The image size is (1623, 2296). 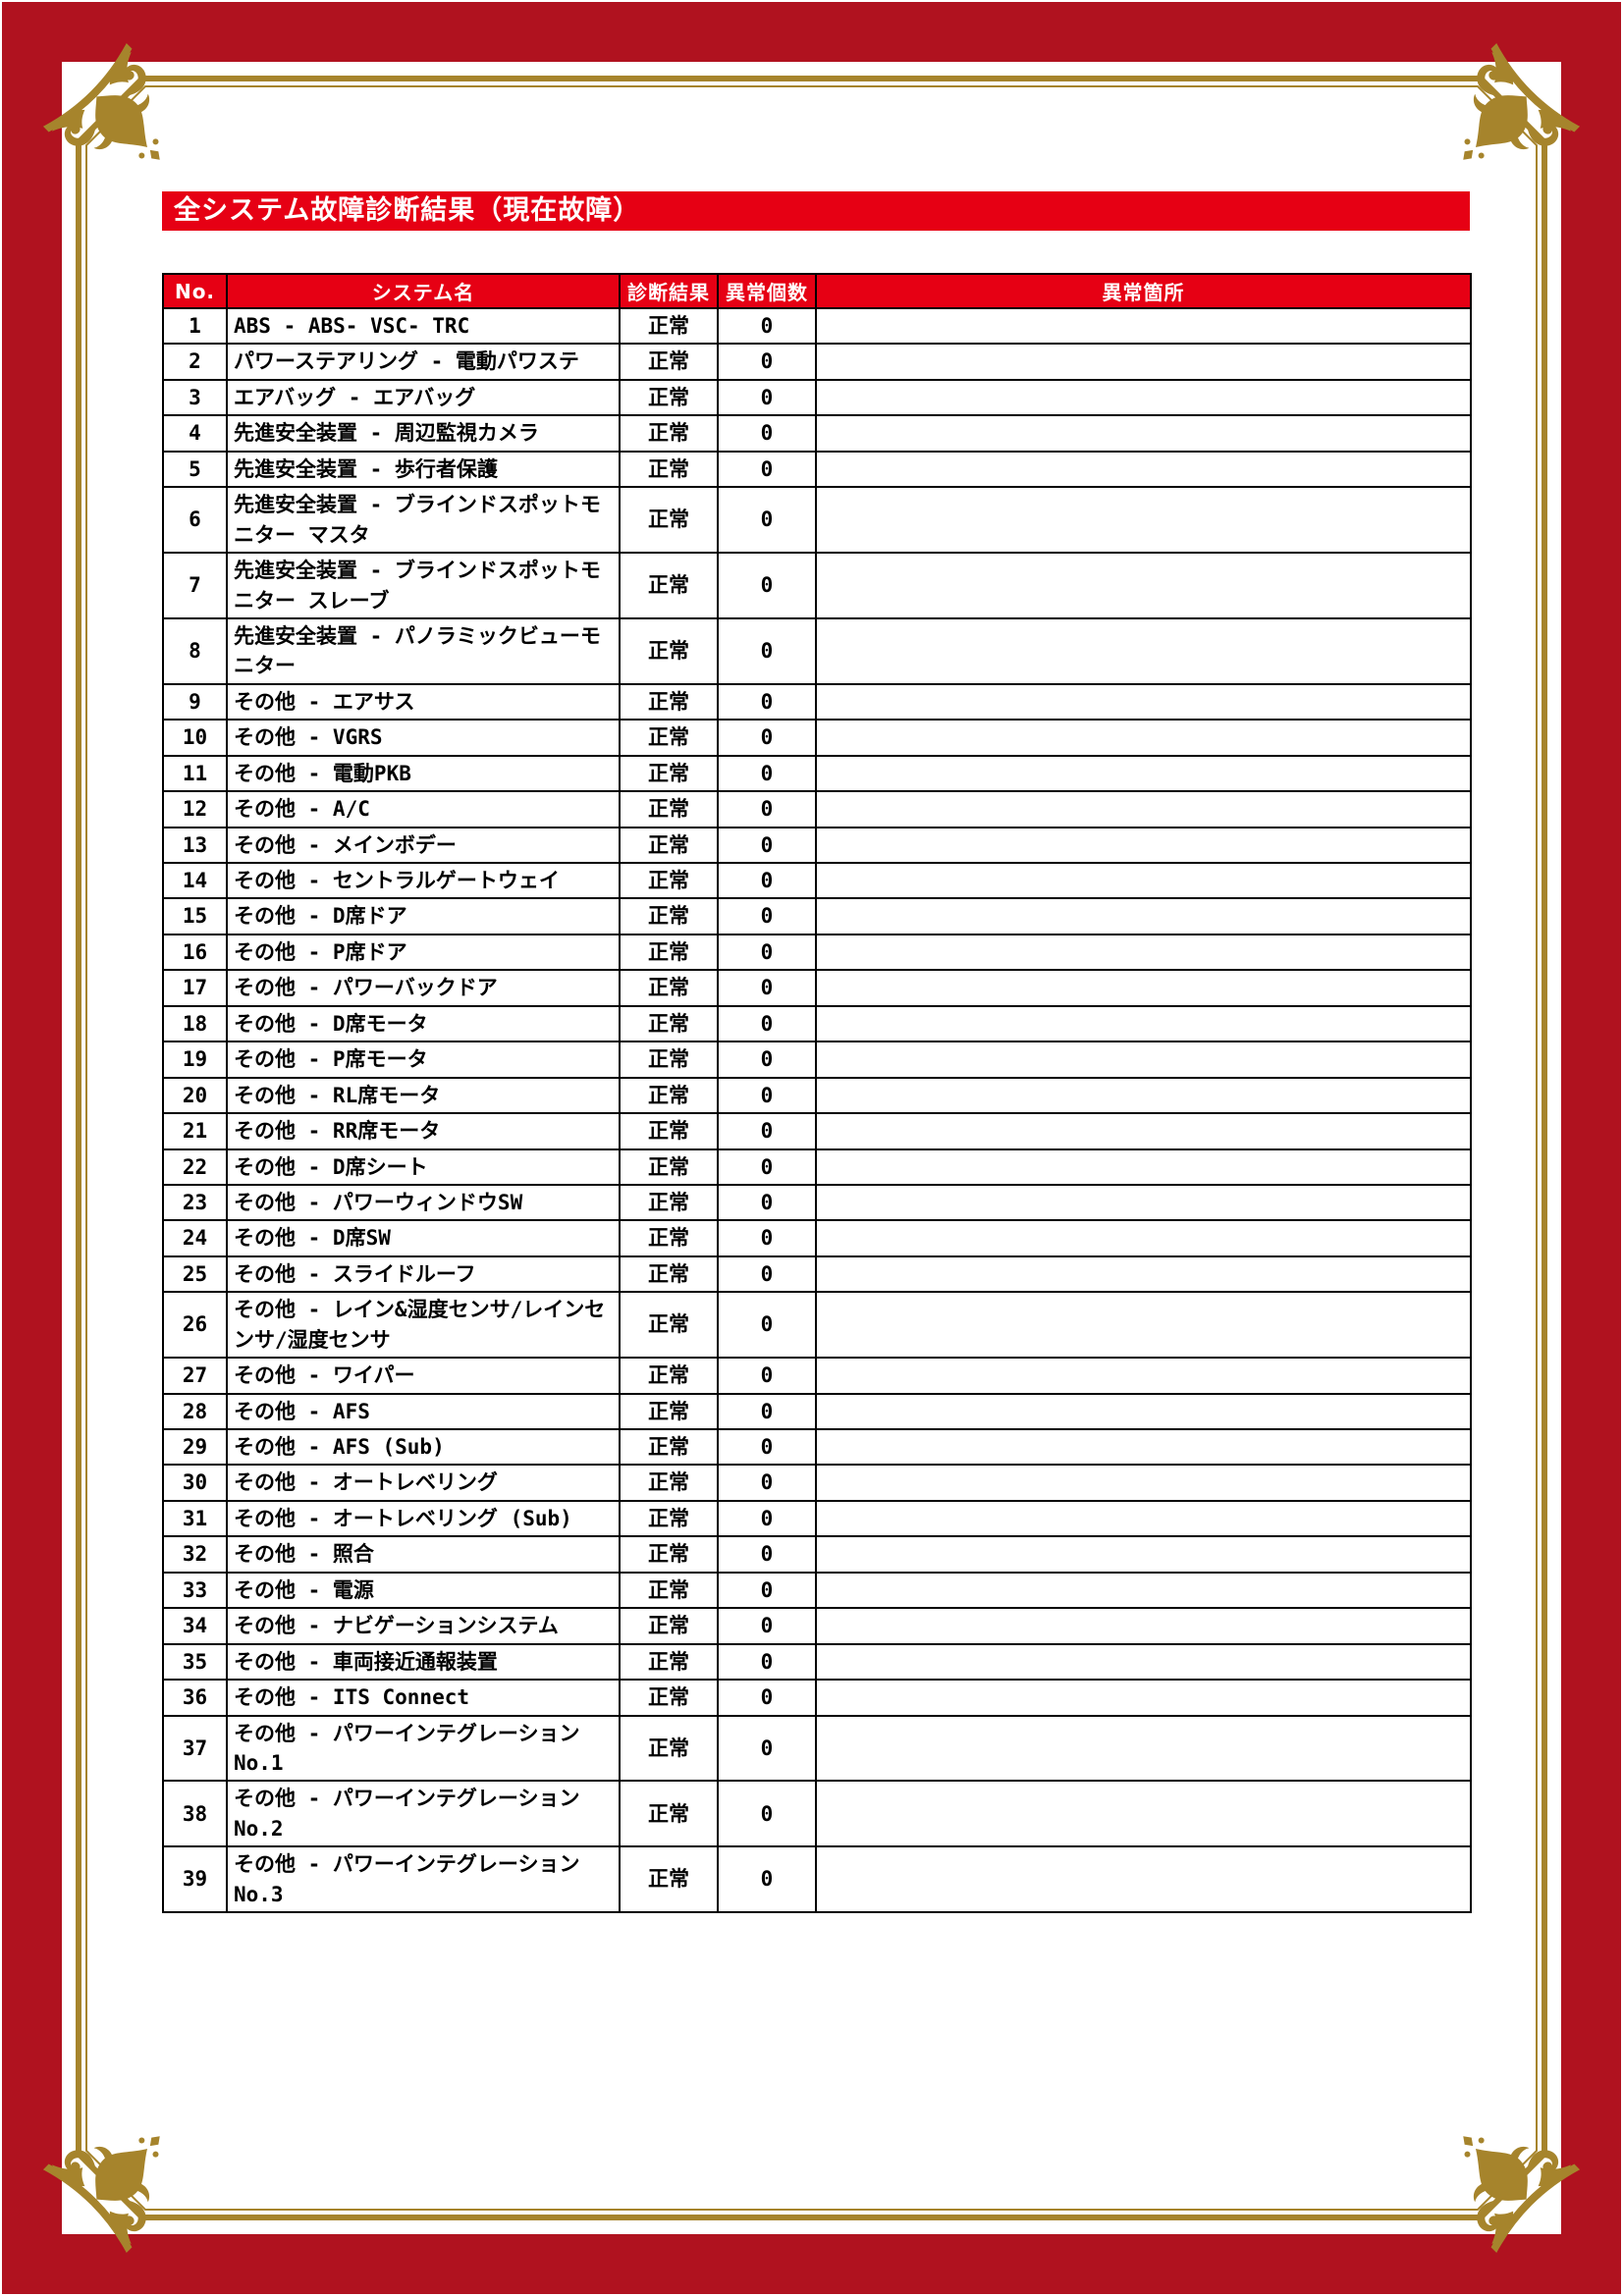 What do you see at coordinates (195, 1167) in the screenshot?
I see `cell-no: 22` at bounding box center [195, 1167].